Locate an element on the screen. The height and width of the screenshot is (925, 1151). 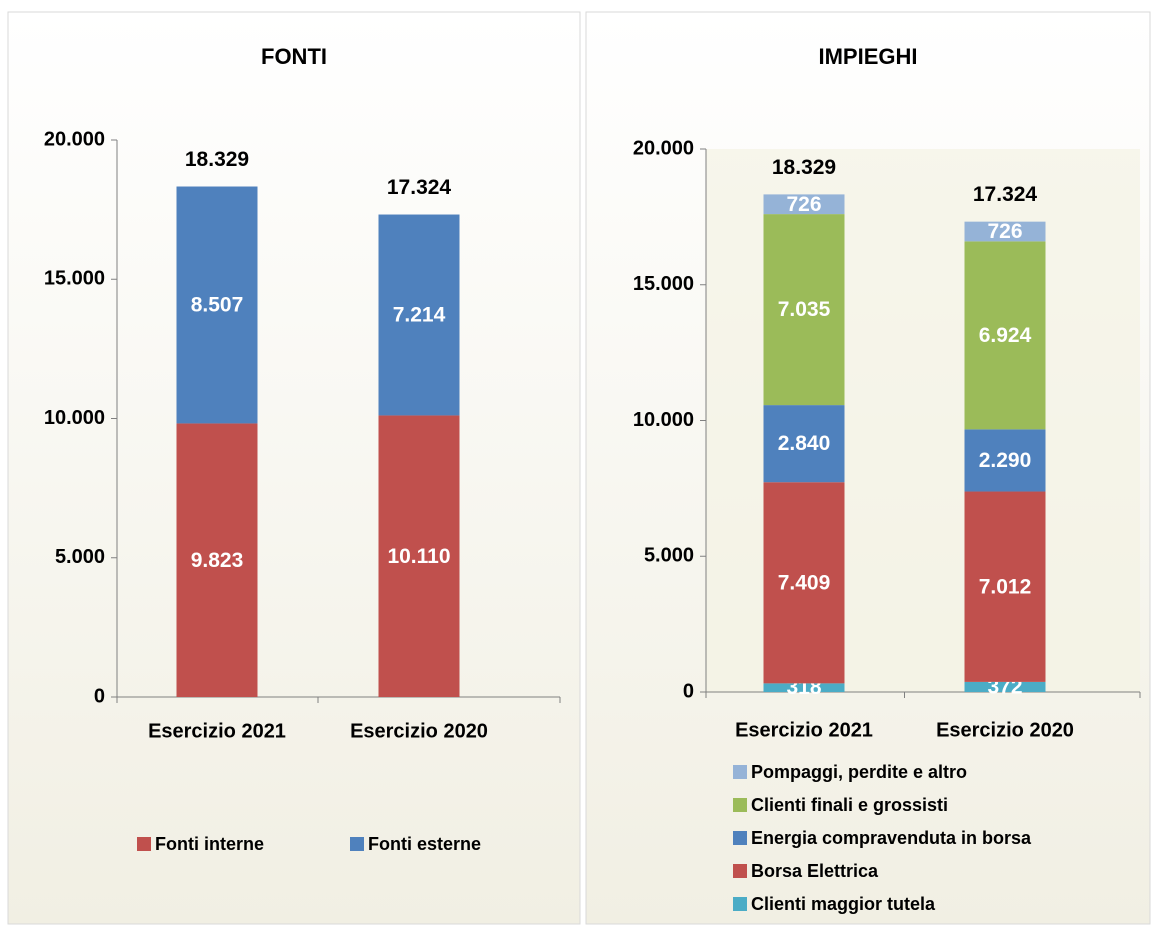
data-label: 2.840 is located at coordinates (804, 443).